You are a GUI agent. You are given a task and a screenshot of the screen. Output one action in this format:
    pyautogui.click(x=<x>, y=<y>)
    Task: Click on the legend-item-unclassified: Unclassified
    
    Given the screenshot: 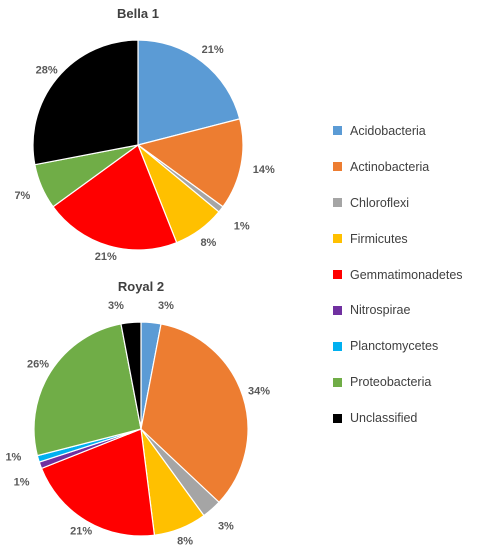 What is the action you would take?
    pyautogui.click(x=408, y=418)
    